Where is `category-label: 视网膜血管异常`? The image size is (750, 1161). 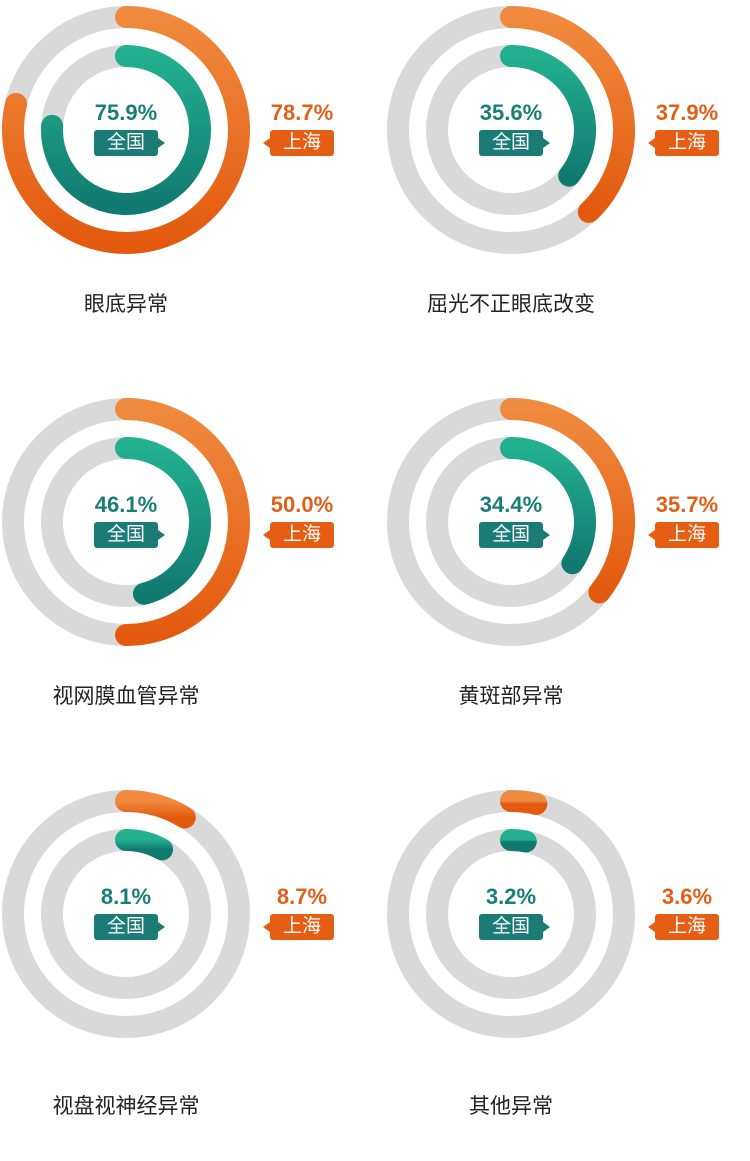 category-label: 视网膜血管异常 is located at coordinates (126, 696).